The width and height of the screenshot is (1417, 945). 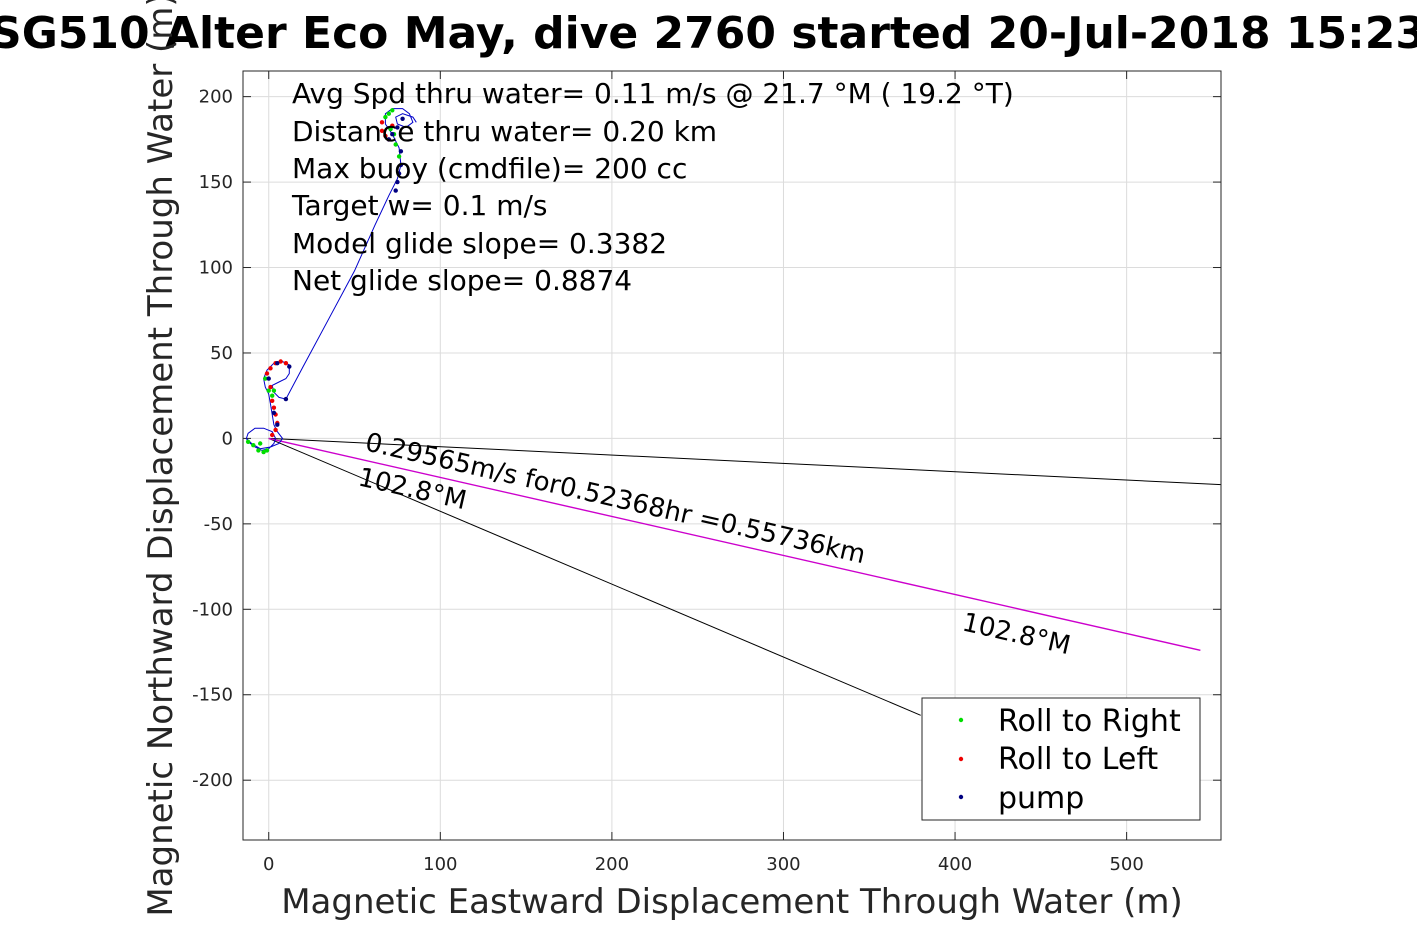 I want to click on current-vector-line, so click(x=734, y=544).